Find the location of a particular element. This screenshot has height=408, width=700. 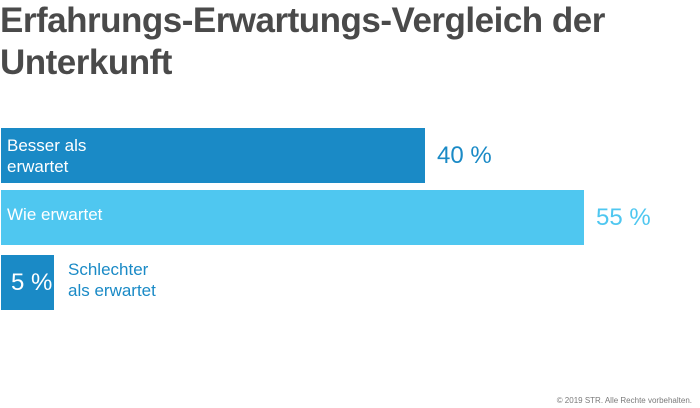

bar-label-1: Besser als erwartet is located at coordinates (47, 156).